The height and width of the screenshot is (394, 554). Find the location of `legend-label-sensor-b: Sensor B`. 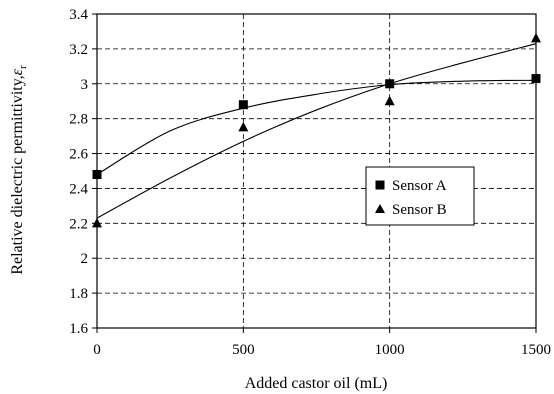

legend-label-sensor-b: Sensor B is located at coordinates (419, 210).